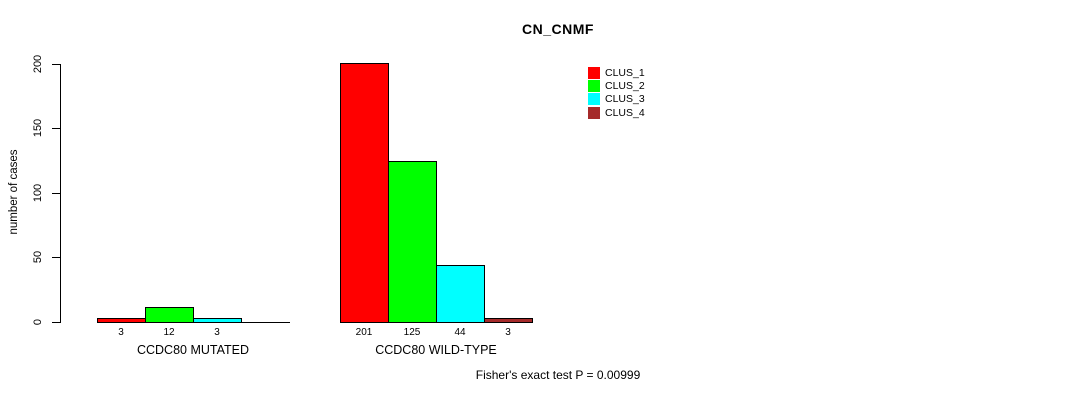 This screenshot has width=1090, height=400. Describe the element at coordinates (625, 112) in the screenshot. I see `legend-label: CLUS_4` at that location.